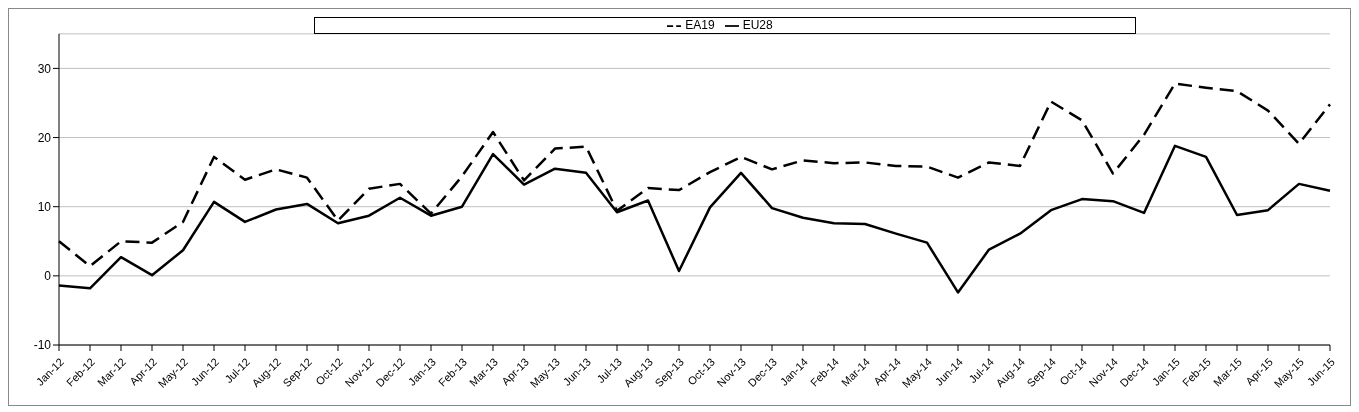 The height and width of the screenshot is (412, 1359). Describe the element at coordinates (44, 206) in the screenshot. I see `y-tick-label: 10` at that location.